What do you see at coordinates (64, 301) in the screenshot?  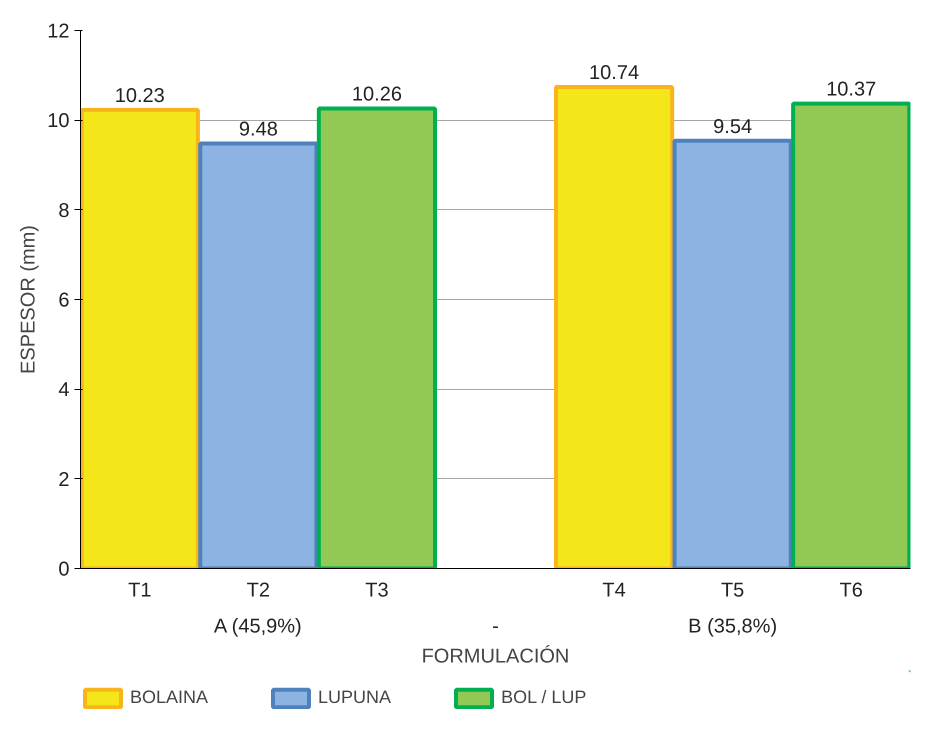 I see `y-tick-label: 6` at bounding box center [64, 301].